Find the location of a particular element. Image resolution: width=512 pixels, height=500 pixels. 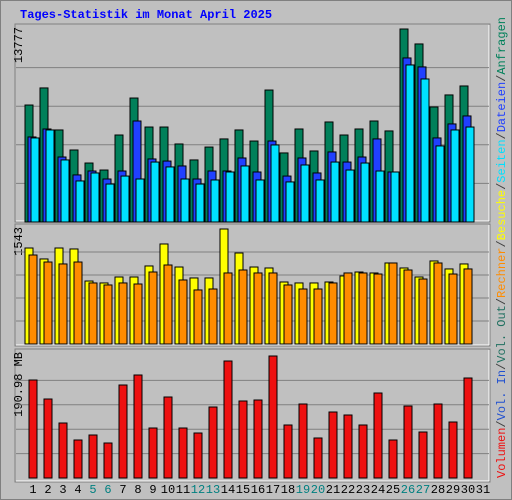

legend-entry: Volumen is located at coordinates (502, 453).